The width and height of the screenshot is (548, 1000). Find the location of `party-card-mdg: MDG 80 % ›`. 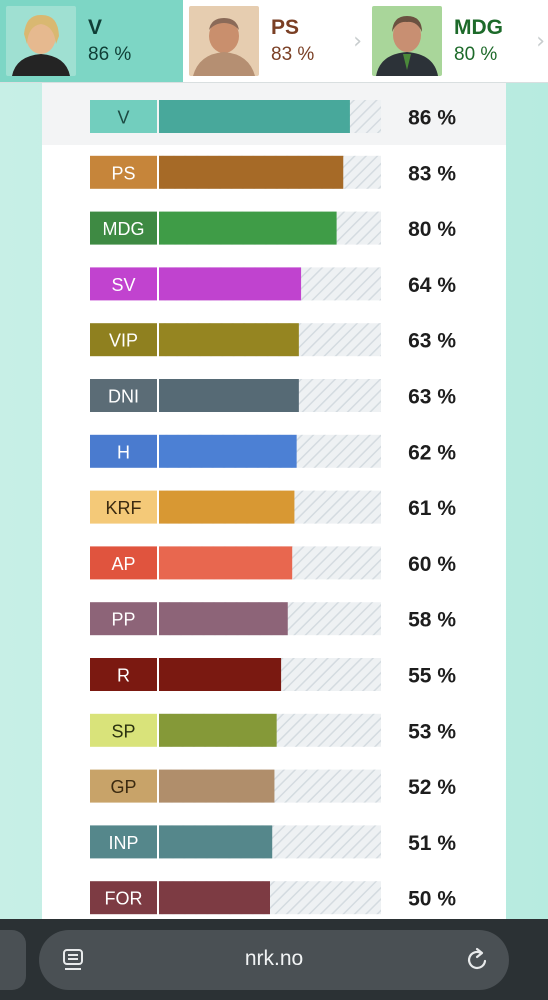

party-card-mdg: MDG 80 % › is located at coordinates (457, 41).